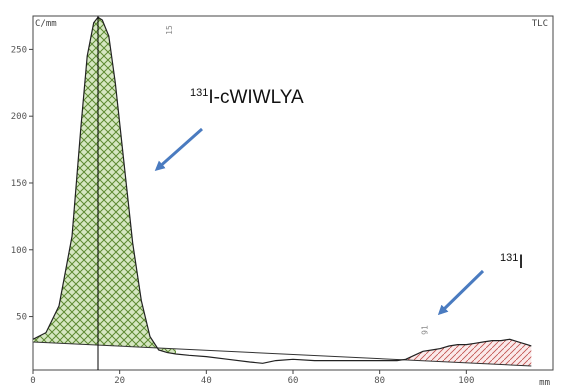 The height and width of the screenshot is (387, 568). I want to click on x-tick-label-100: 100, so click(466, 381).